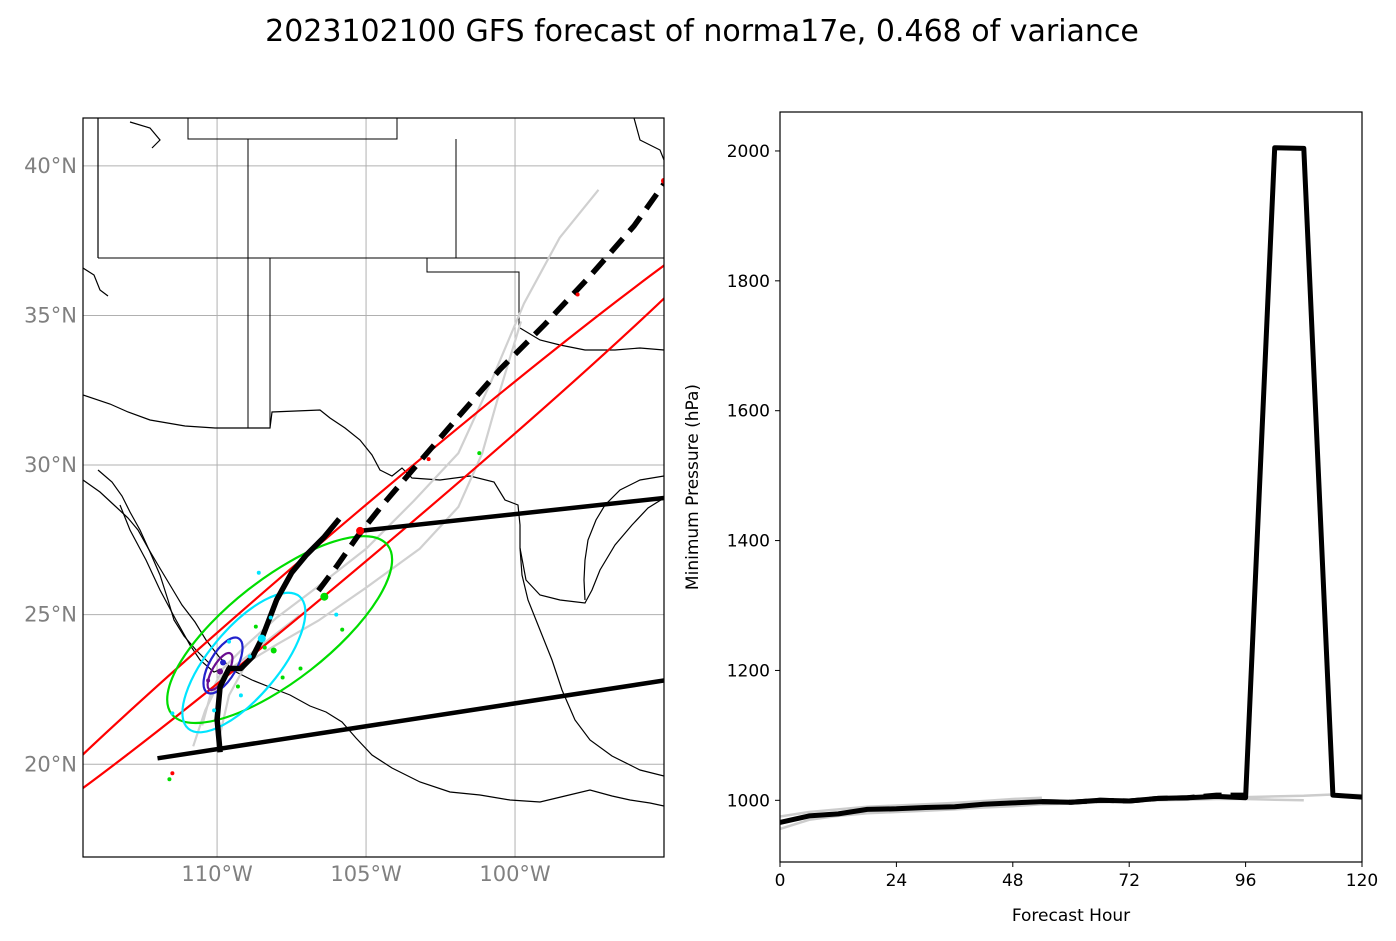 The height and width of the screenshot is (941, 1396). I want to click on mean-track, so click(278, 635).